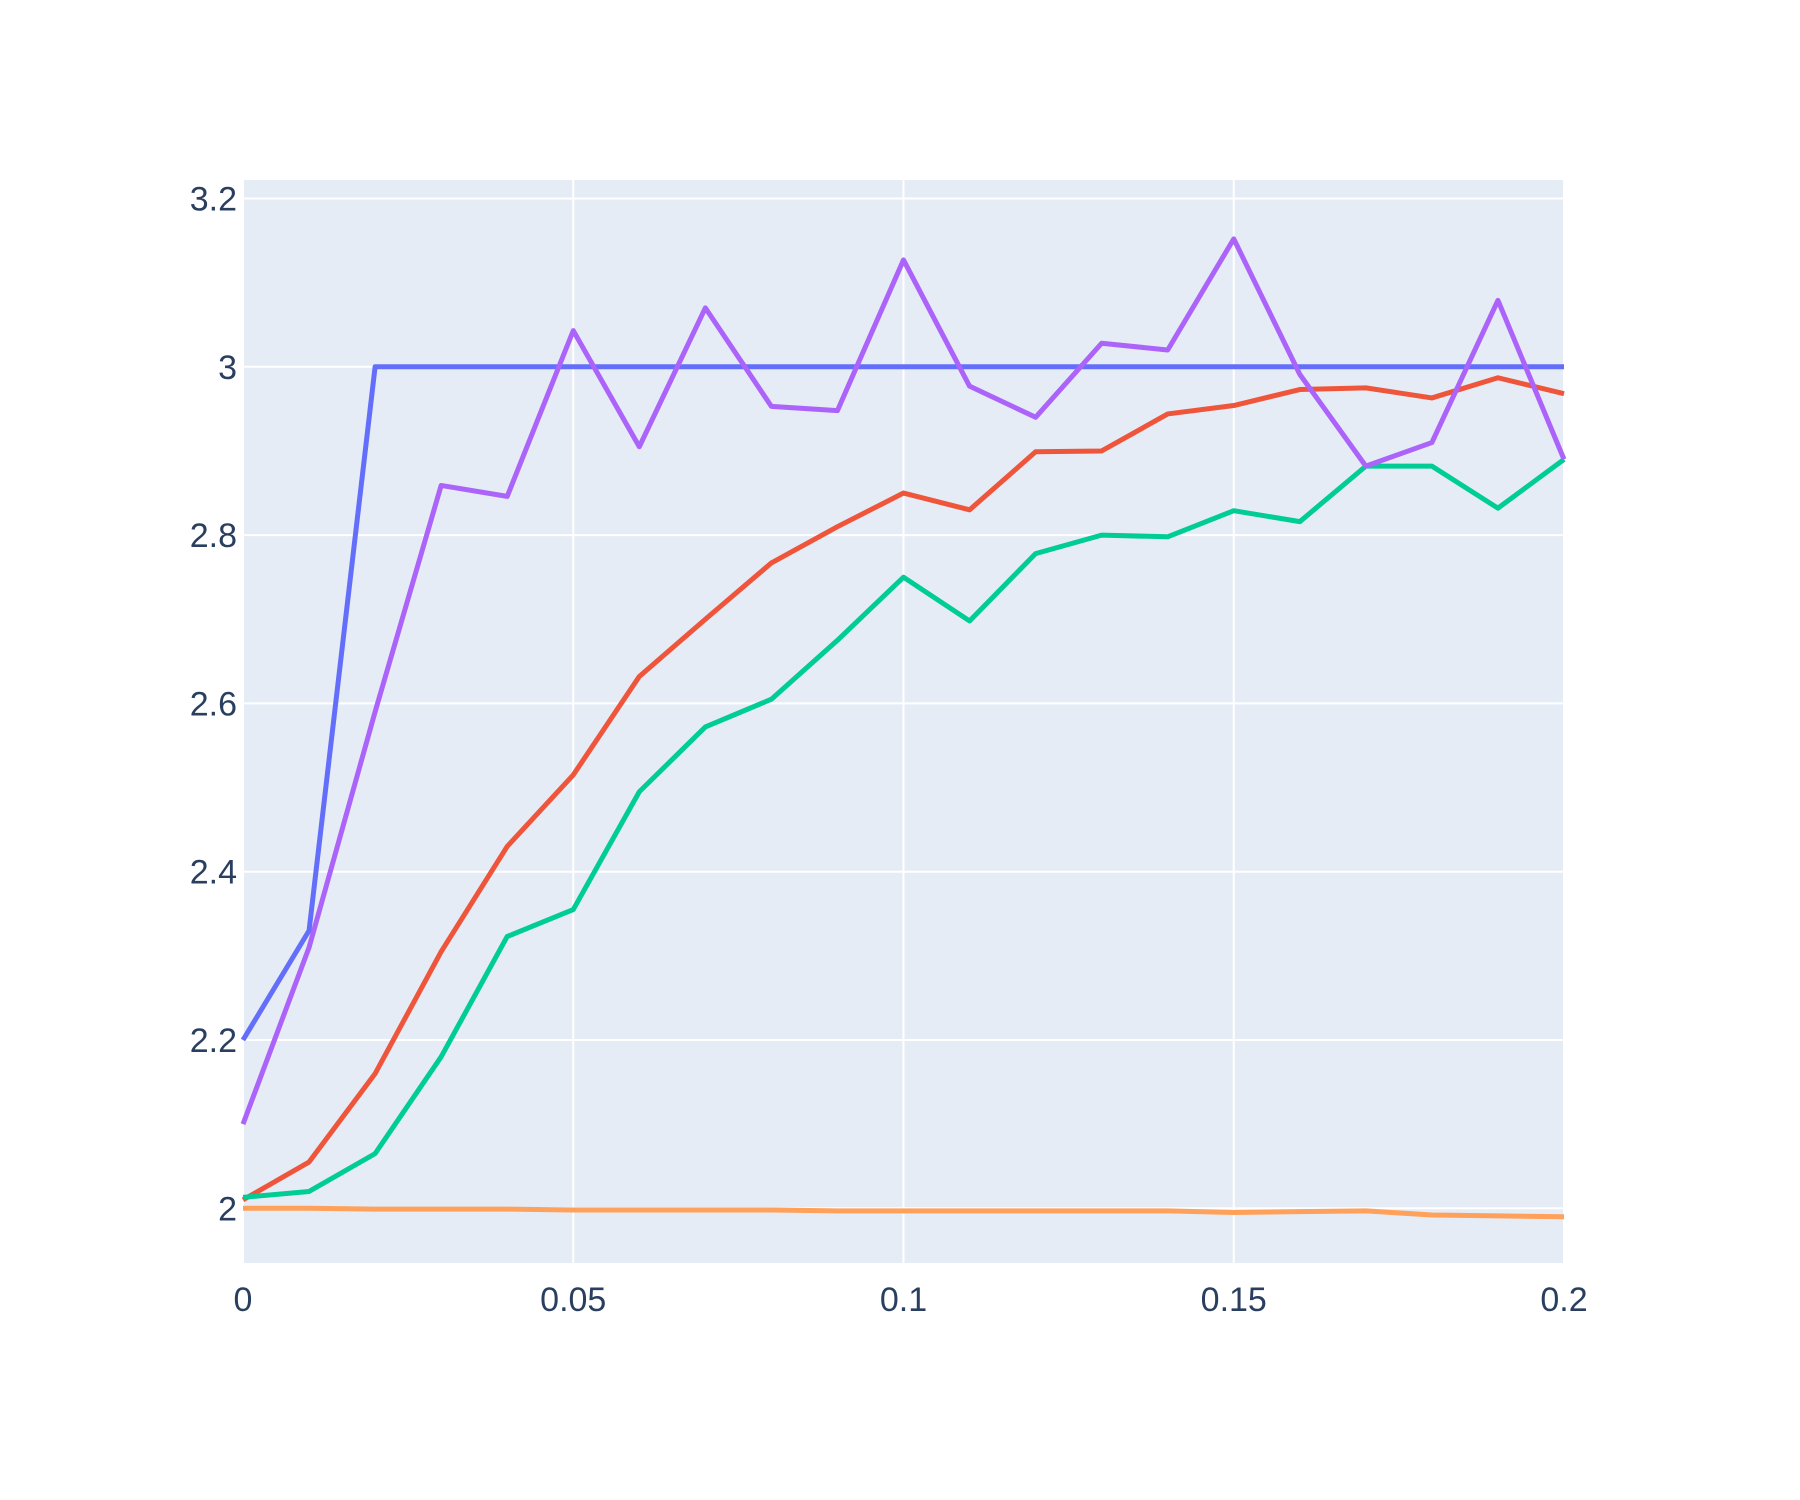 This screenshot has height=1500, width=1800. I want to click on x-axis-tick-labels: 0 0.05 0.1 0.15 0.2, so click(911, 1300).